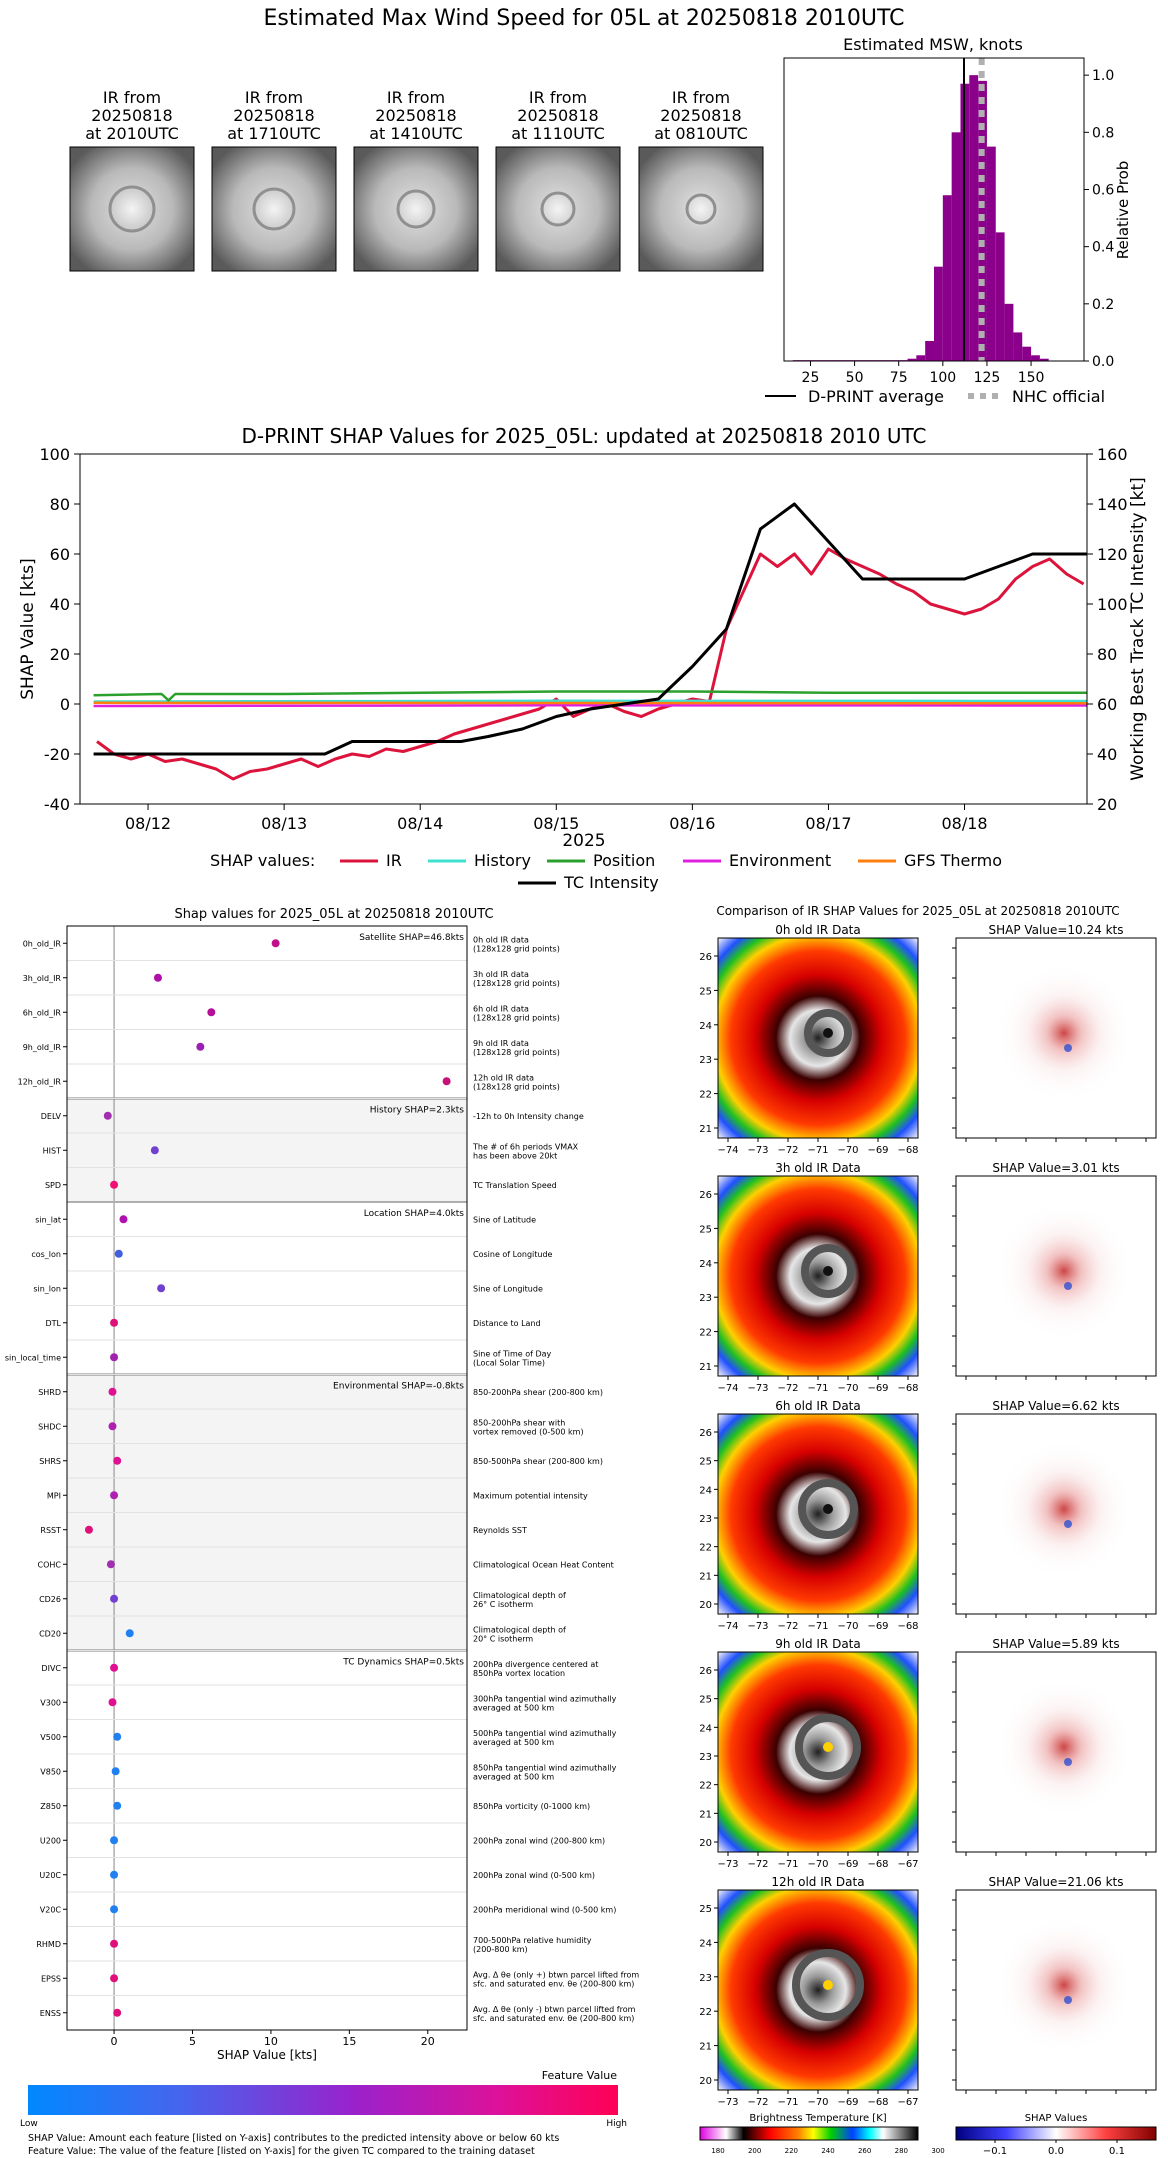 This screenshot has height=2158, width=1168. I want to click on feature-name: DIVC, so click(51, 1668).